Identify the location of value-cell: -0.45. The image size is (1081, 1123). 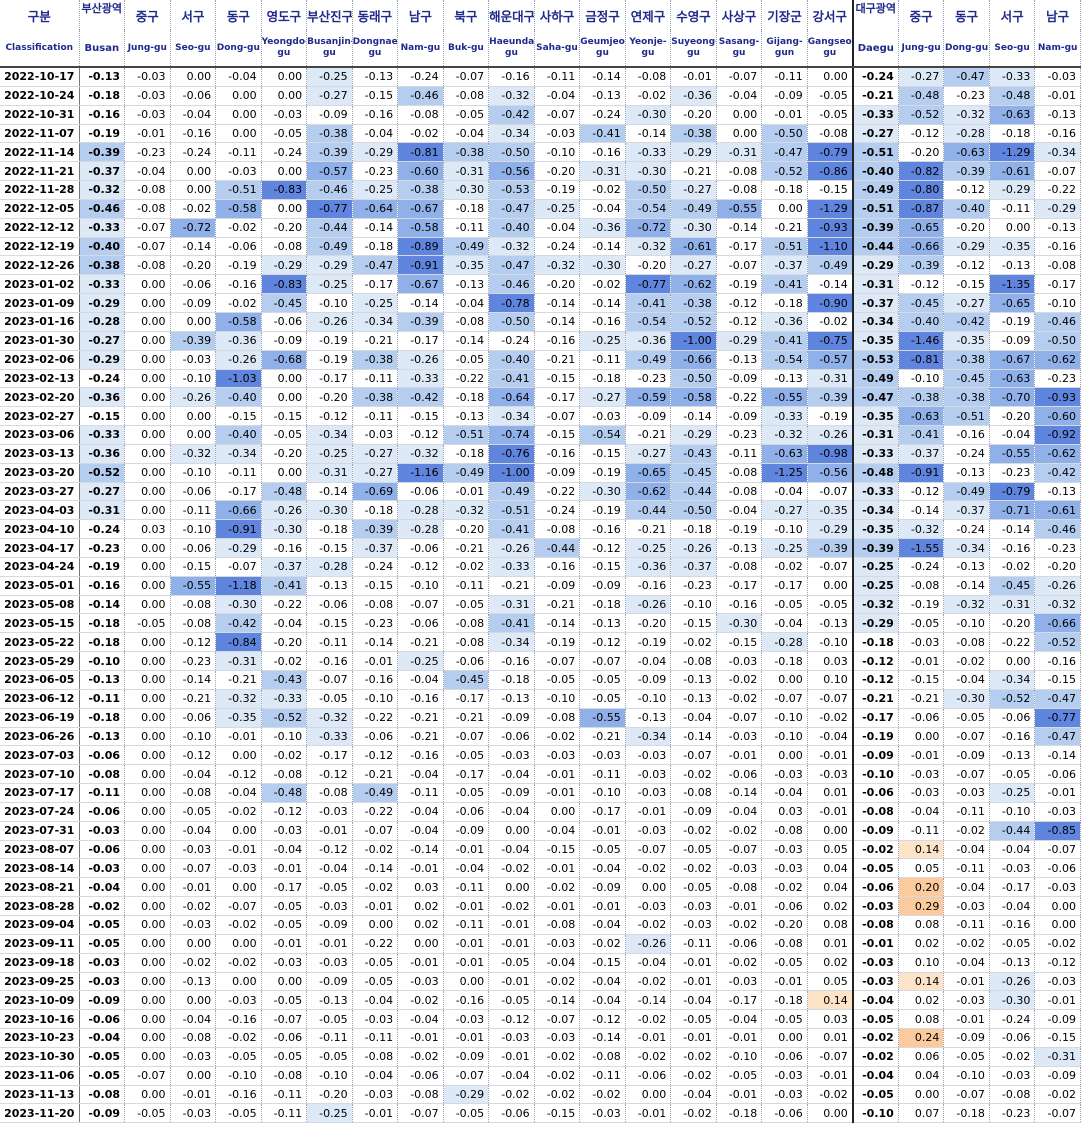
(1012, 586).